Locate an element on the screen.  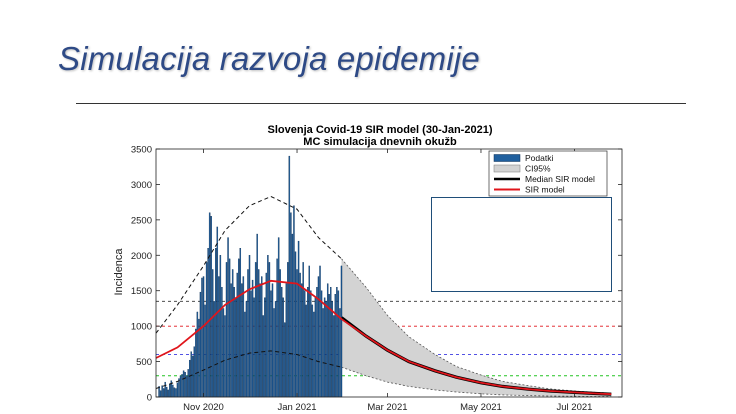
legend-label: CI95% is located at coordinates (538, 169).